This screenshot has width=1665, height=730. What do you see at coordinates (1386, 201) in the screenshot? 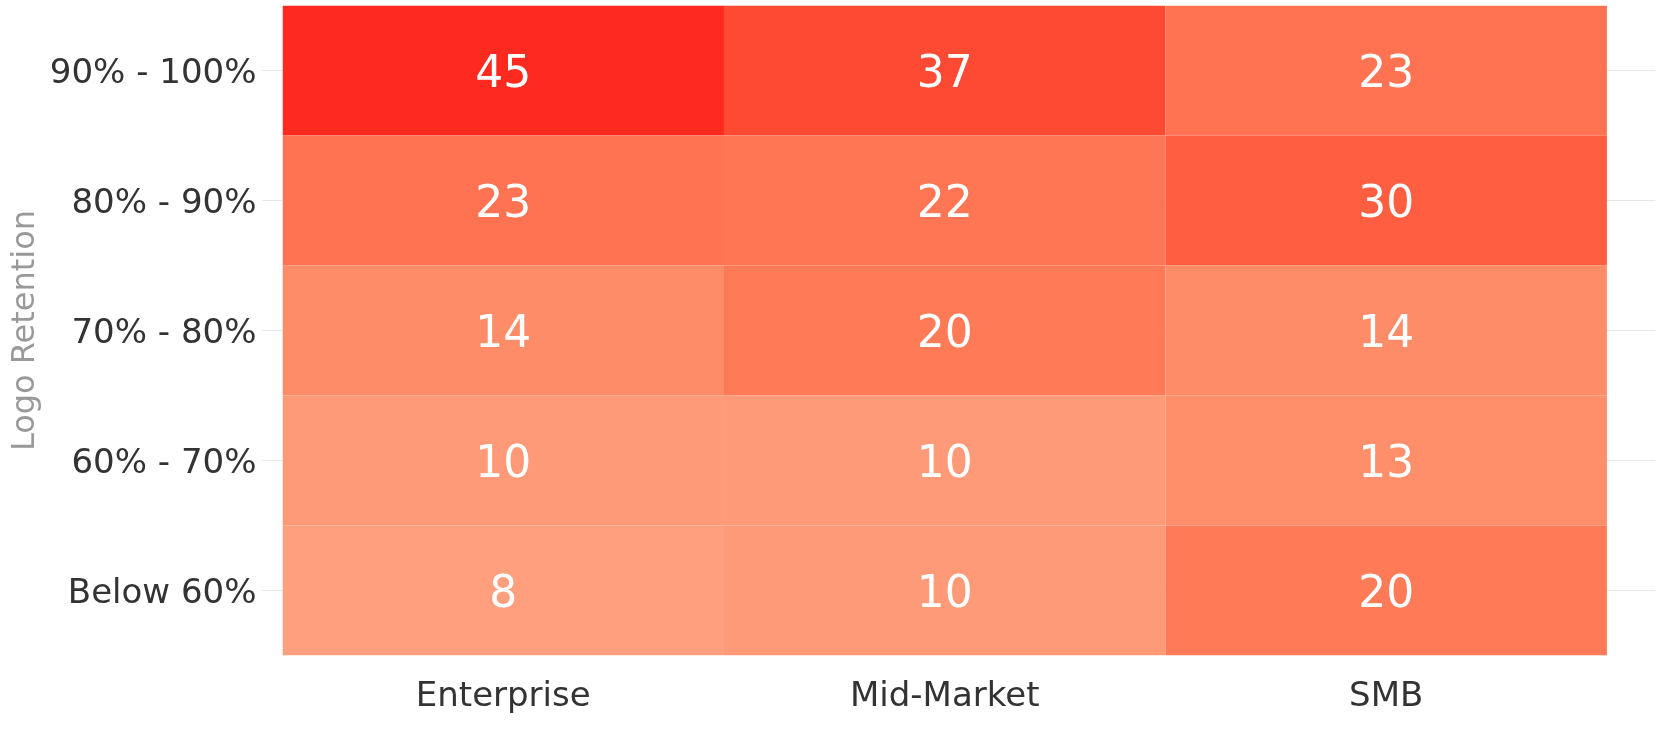
I see `data-label: 30` at bounding box center [1386, 201].